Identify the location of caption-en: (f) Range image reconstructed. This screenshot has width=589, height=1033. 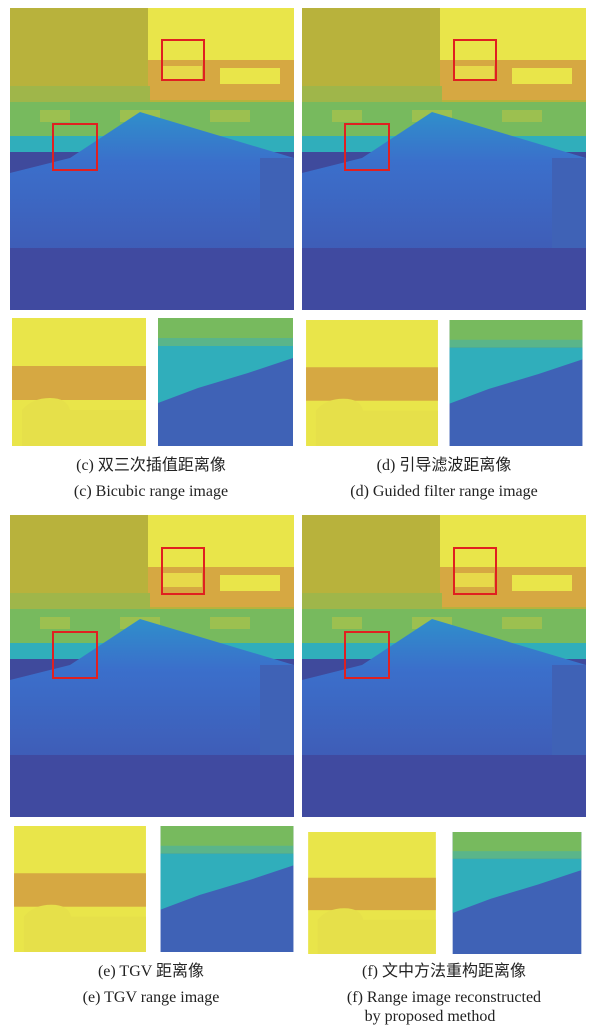
(444, 997).